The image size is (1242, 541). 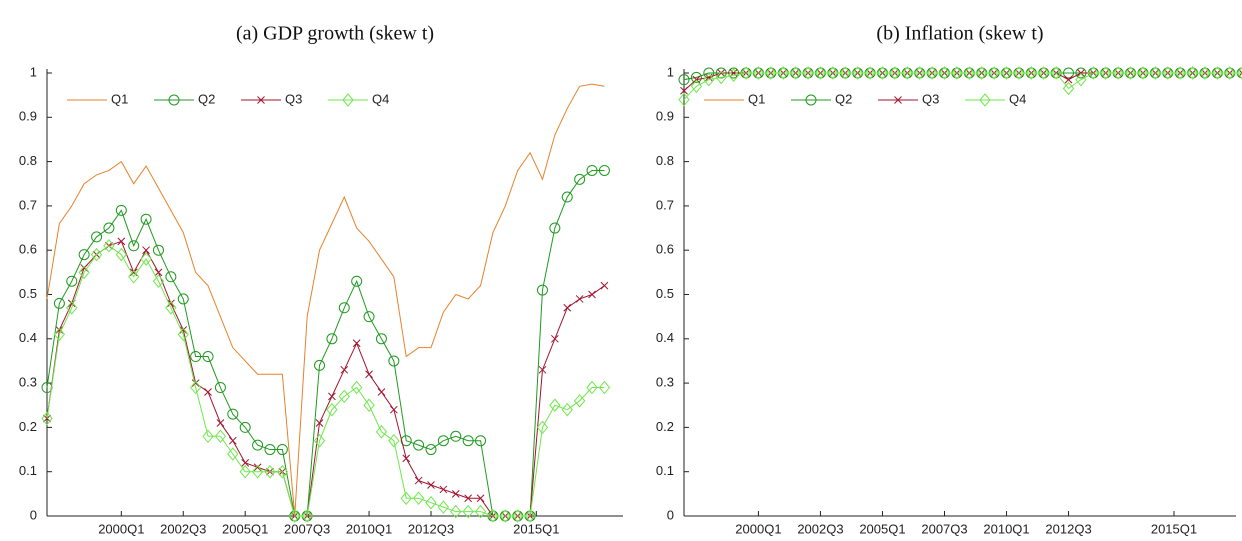 What do you see at coordinates (665, 116) in the screenshot?
I see `y-tick-label: 0.9` at bounding box center [665, 116].